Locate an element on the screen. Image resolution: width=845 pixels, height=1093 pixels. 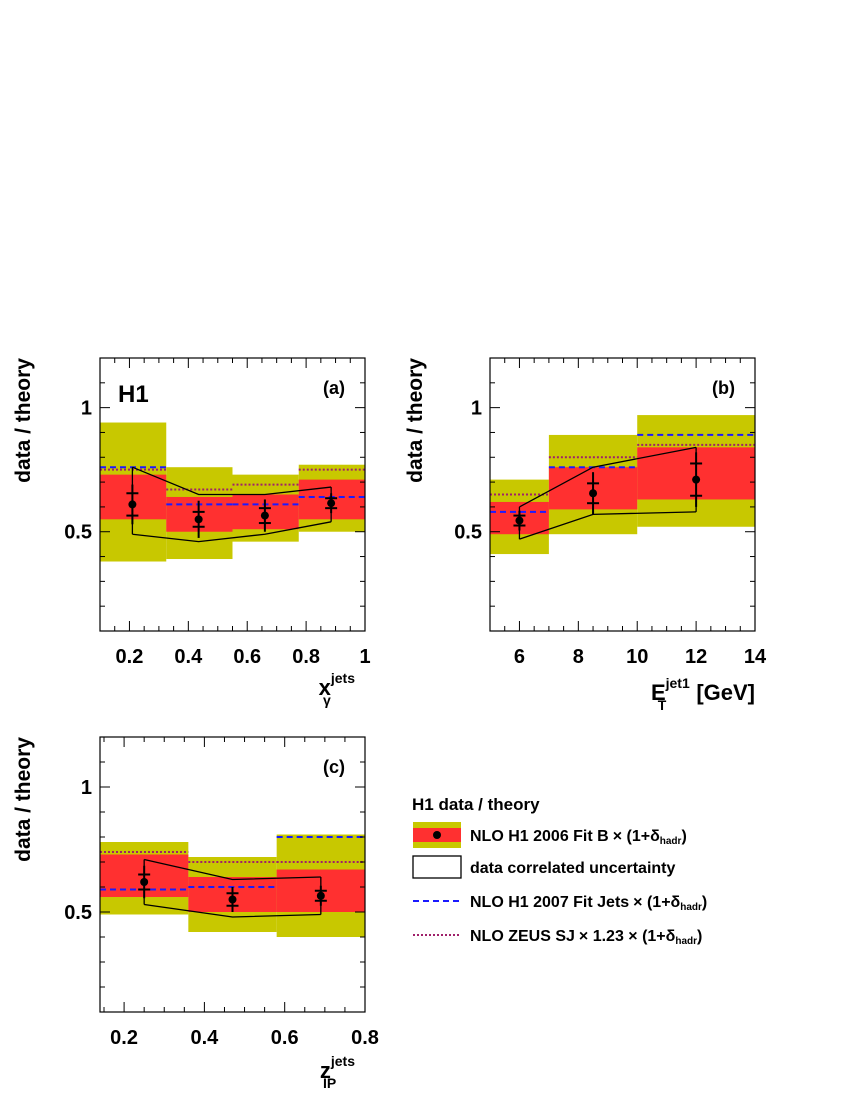
legend-suffix: × 1.23 × (1+δ is located at coordinates (627, 936).